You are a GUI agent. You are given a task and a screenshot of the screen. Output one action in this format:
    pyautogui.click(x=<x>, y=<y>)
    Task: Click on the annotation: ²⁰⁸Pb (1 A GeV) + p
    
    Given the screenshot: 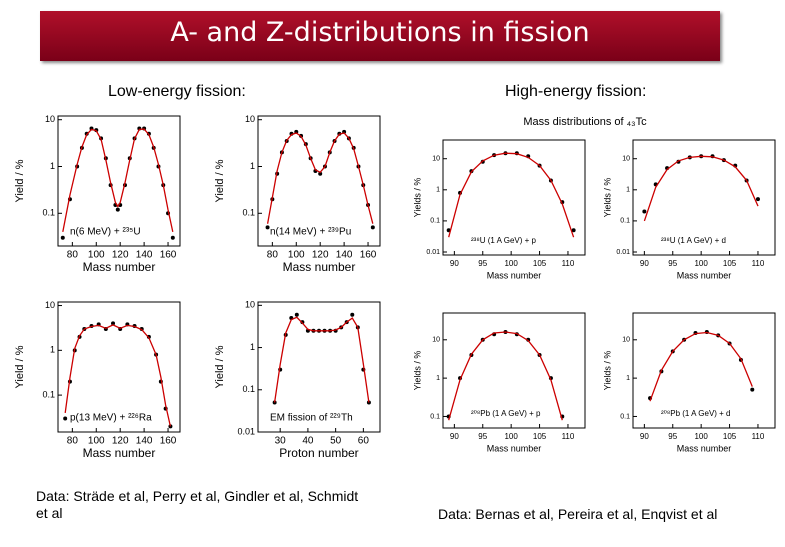 What is the action you would take?
    pyautogui.click(x=506, y=413)
    